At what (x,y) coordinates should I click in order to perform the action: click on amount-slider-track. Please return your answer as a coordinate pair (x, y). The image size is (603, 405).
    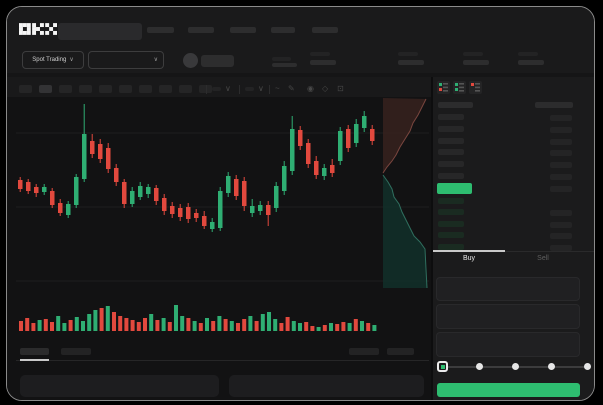
    Looking at the image, I should click on (514, 366).